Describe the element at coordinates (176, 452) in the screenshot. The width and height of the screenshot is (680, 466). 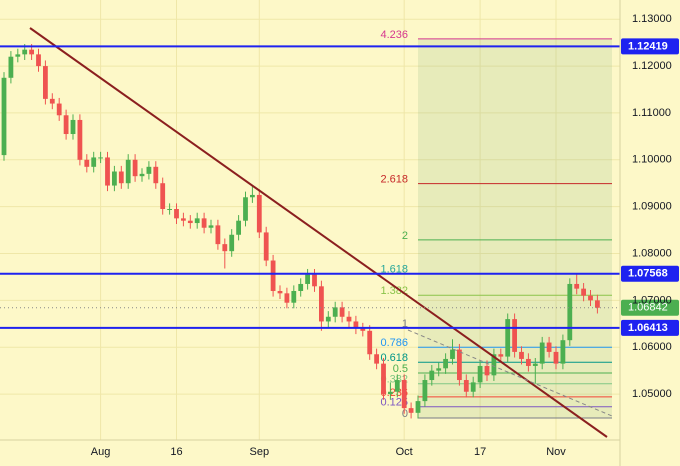
I see `x-tick-label: 16` at that location.